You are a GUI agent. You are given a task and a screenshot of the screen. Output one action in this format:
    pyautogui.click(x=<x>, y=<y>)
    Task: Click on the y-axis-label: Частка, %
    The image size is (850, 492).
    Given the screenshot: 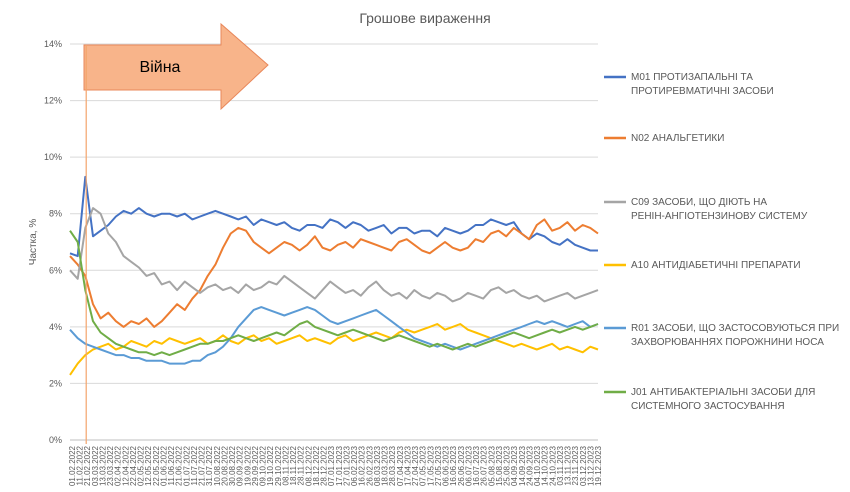 What is the action you would take?
    pyautogui.click(x=33, y=242)
    